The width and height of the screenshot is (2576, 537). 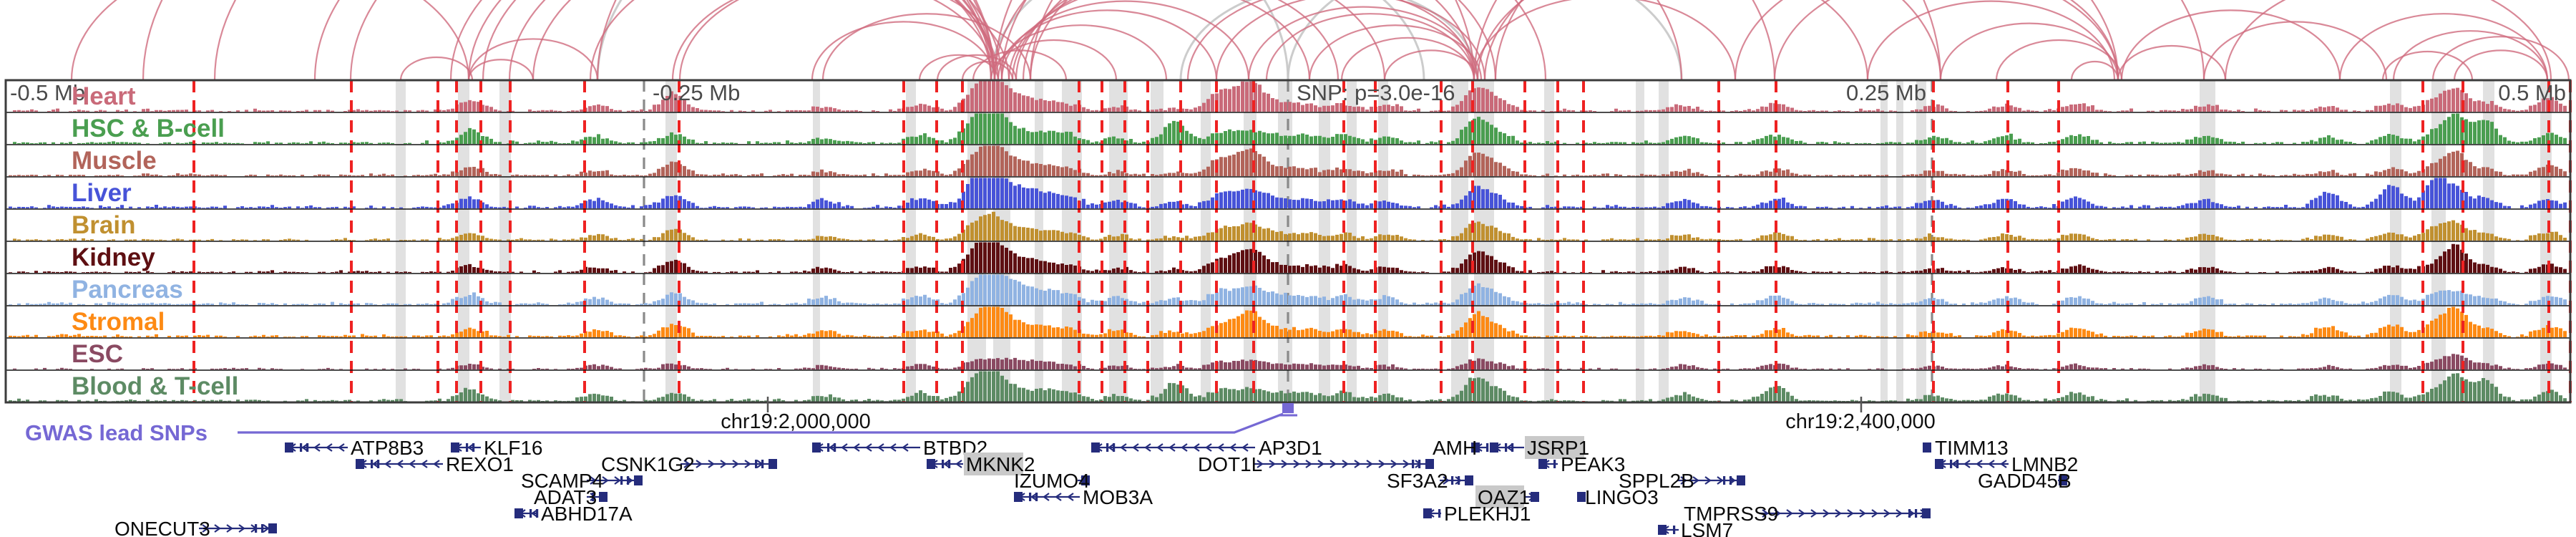 What do you see at coordinates (1558, 448) in the screenshot?
I see `gene-label: JSRP1` at bounding box center [1558, 448].